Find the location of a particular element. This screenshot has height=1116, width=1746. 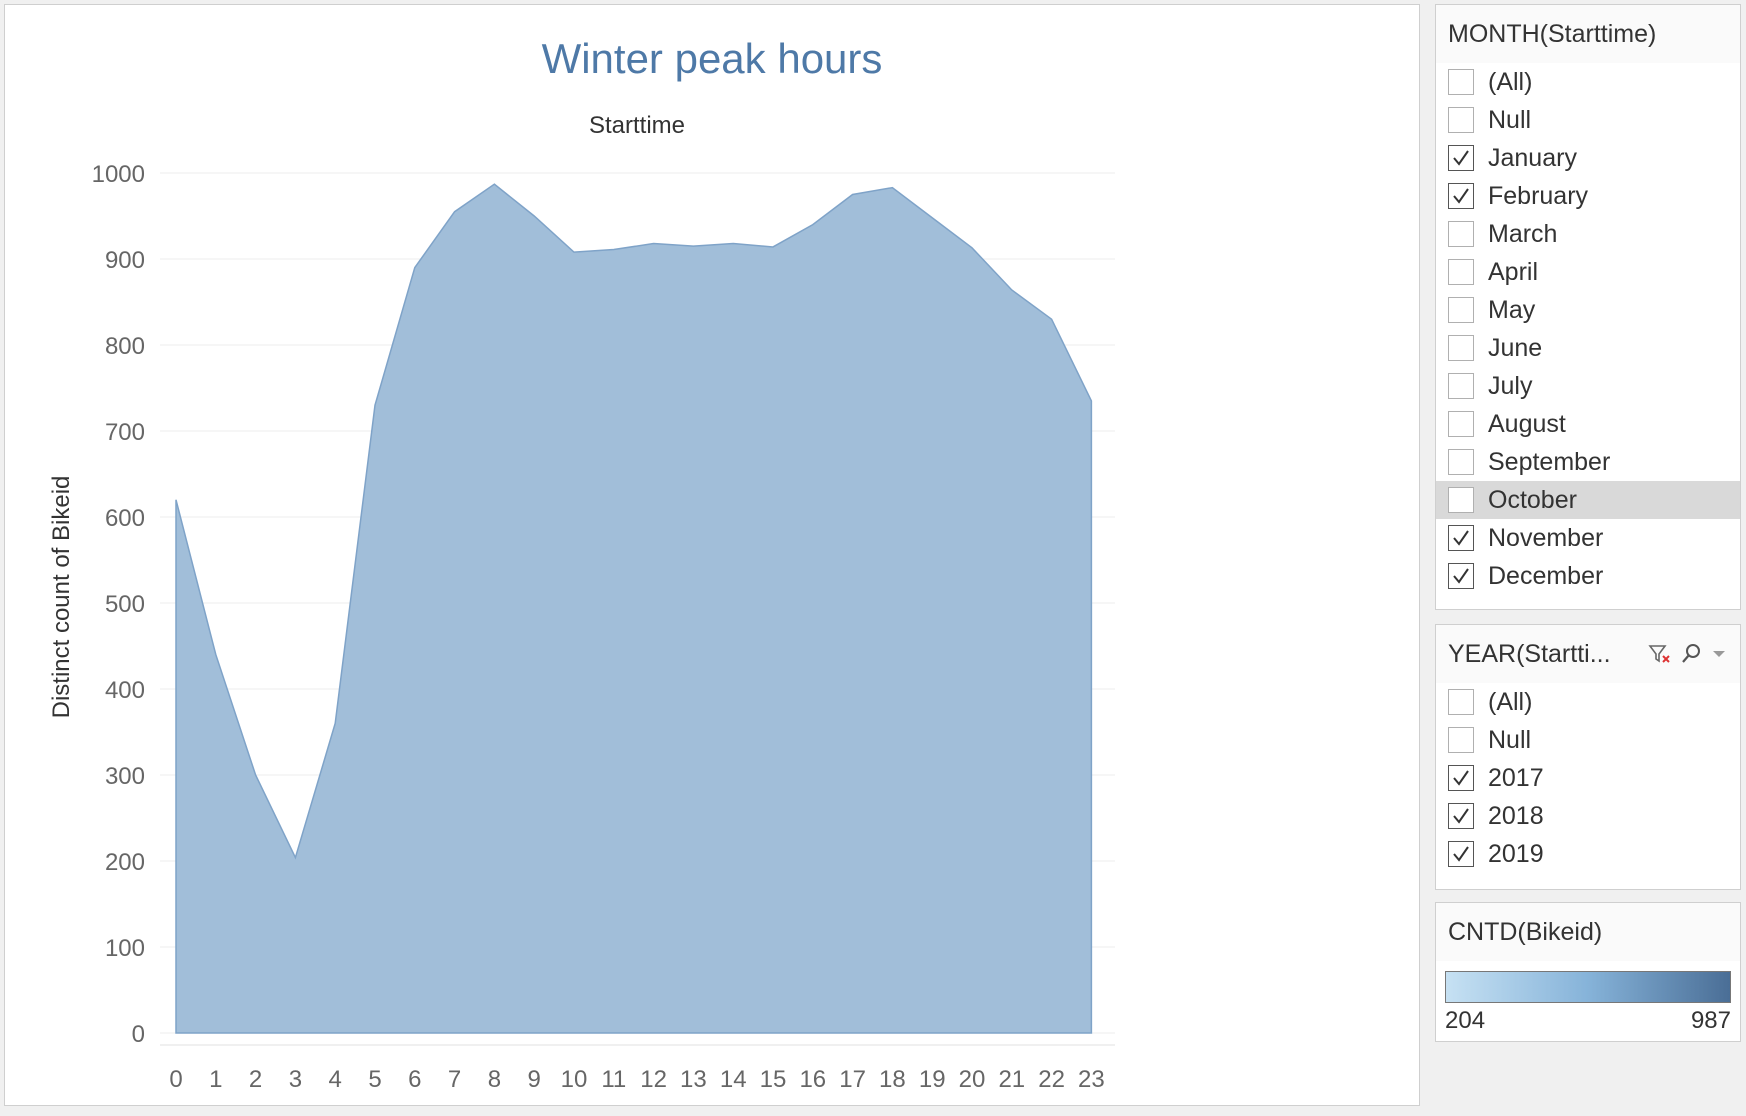

month-option: January is located at coordinates (1588, 158).